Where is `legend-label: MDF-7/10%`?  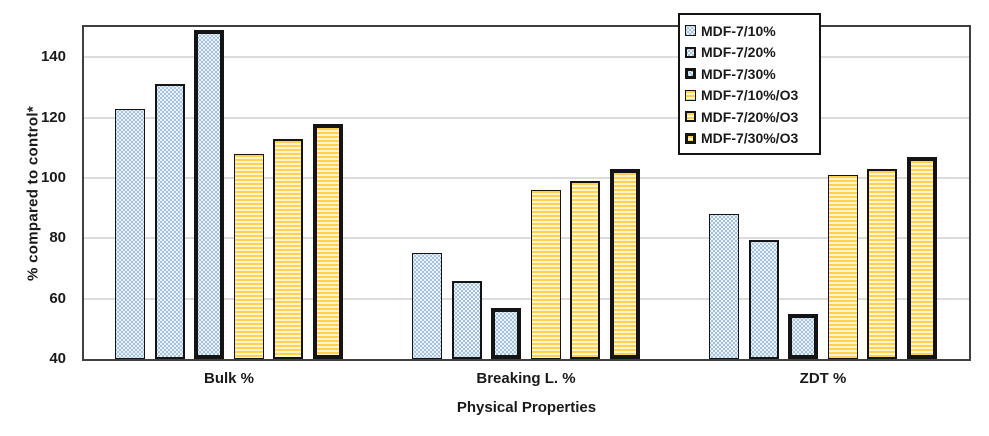
legend-label: MDF-7/10% is located at coordinates (738, 30).